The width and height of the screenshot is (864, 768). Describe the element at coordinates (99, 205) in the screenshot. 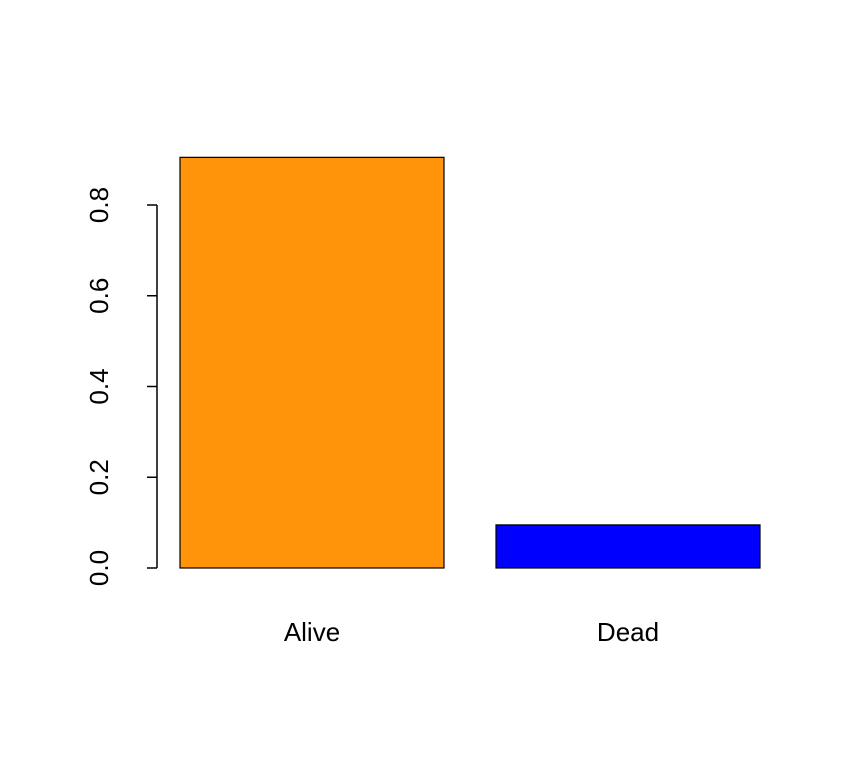

I see `y-tick-label: 0.8` at that location.